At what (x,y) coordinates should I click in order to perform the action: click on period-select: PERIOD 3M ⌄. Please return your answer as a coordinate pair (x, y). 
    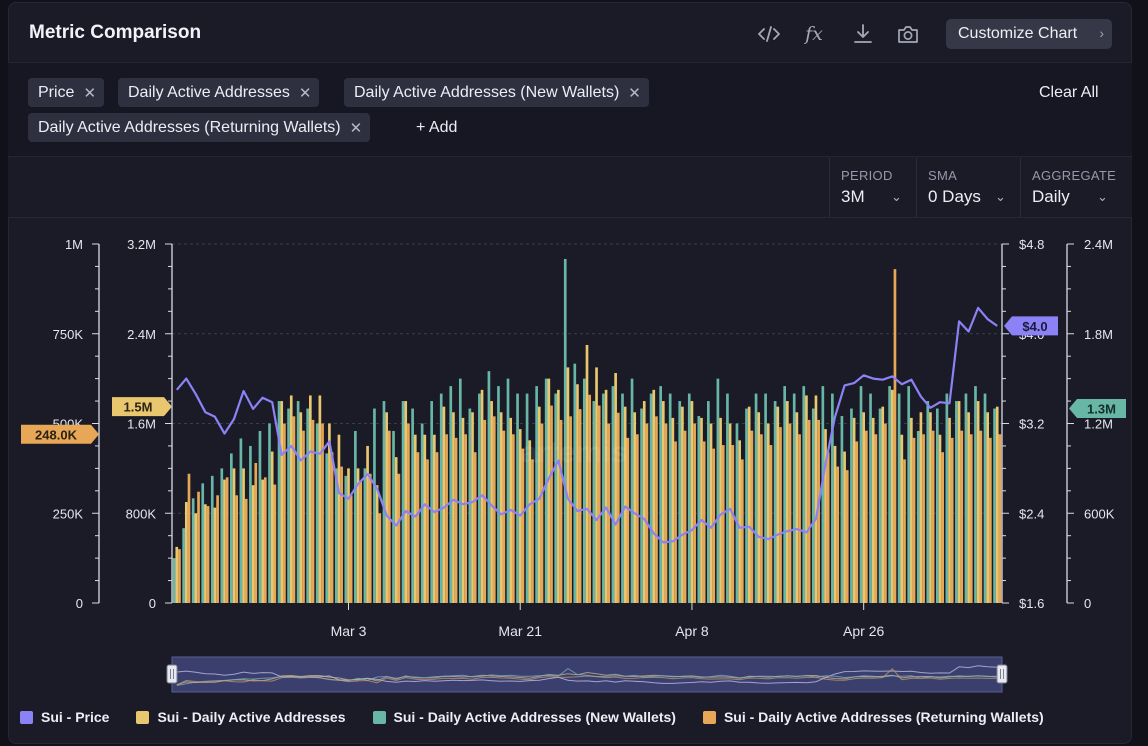
    Looking at the image, I should click on (872, 187).